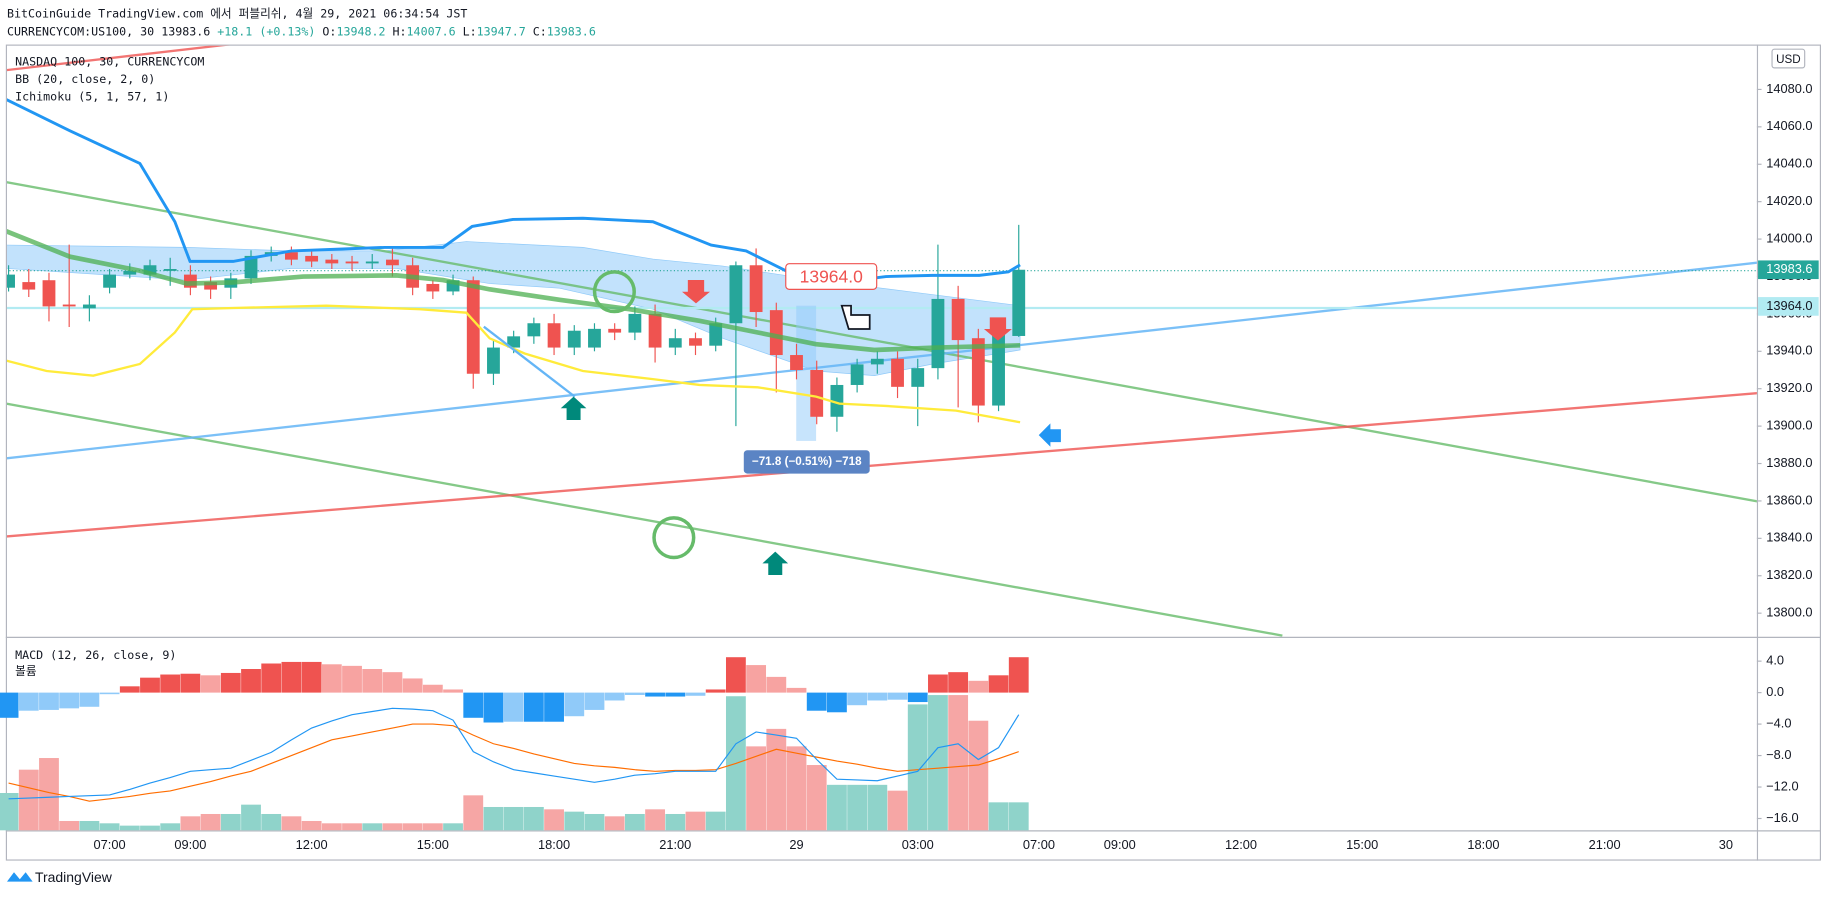  What do you see at coordinates (513, 364) in the screenshot?
I see `bb-lower` at bounding box center [513, 364].